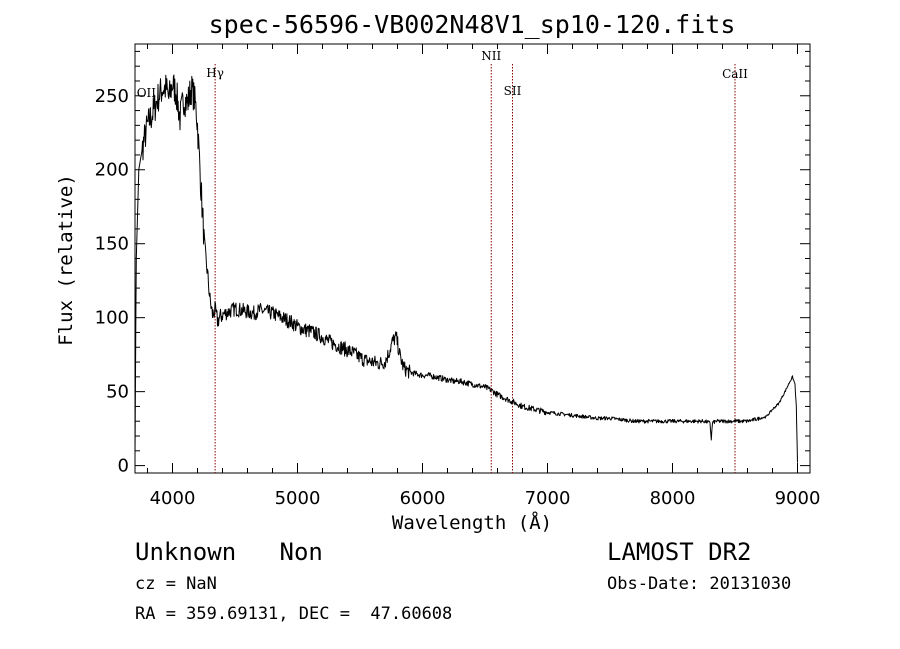  Describe the element at coordinates (147, 93) in the screenshot. I see `spectral-line-label: OII` at that location.